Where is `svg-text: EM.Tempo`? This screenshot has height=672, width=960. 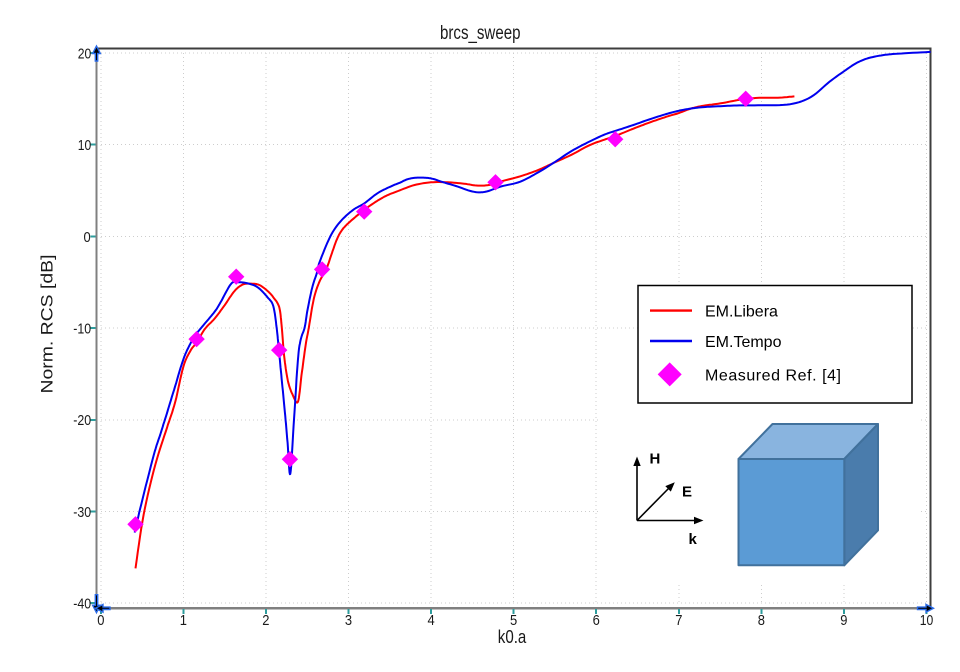
svg-text: EM.Tempo is located at coordinates (743, 342).